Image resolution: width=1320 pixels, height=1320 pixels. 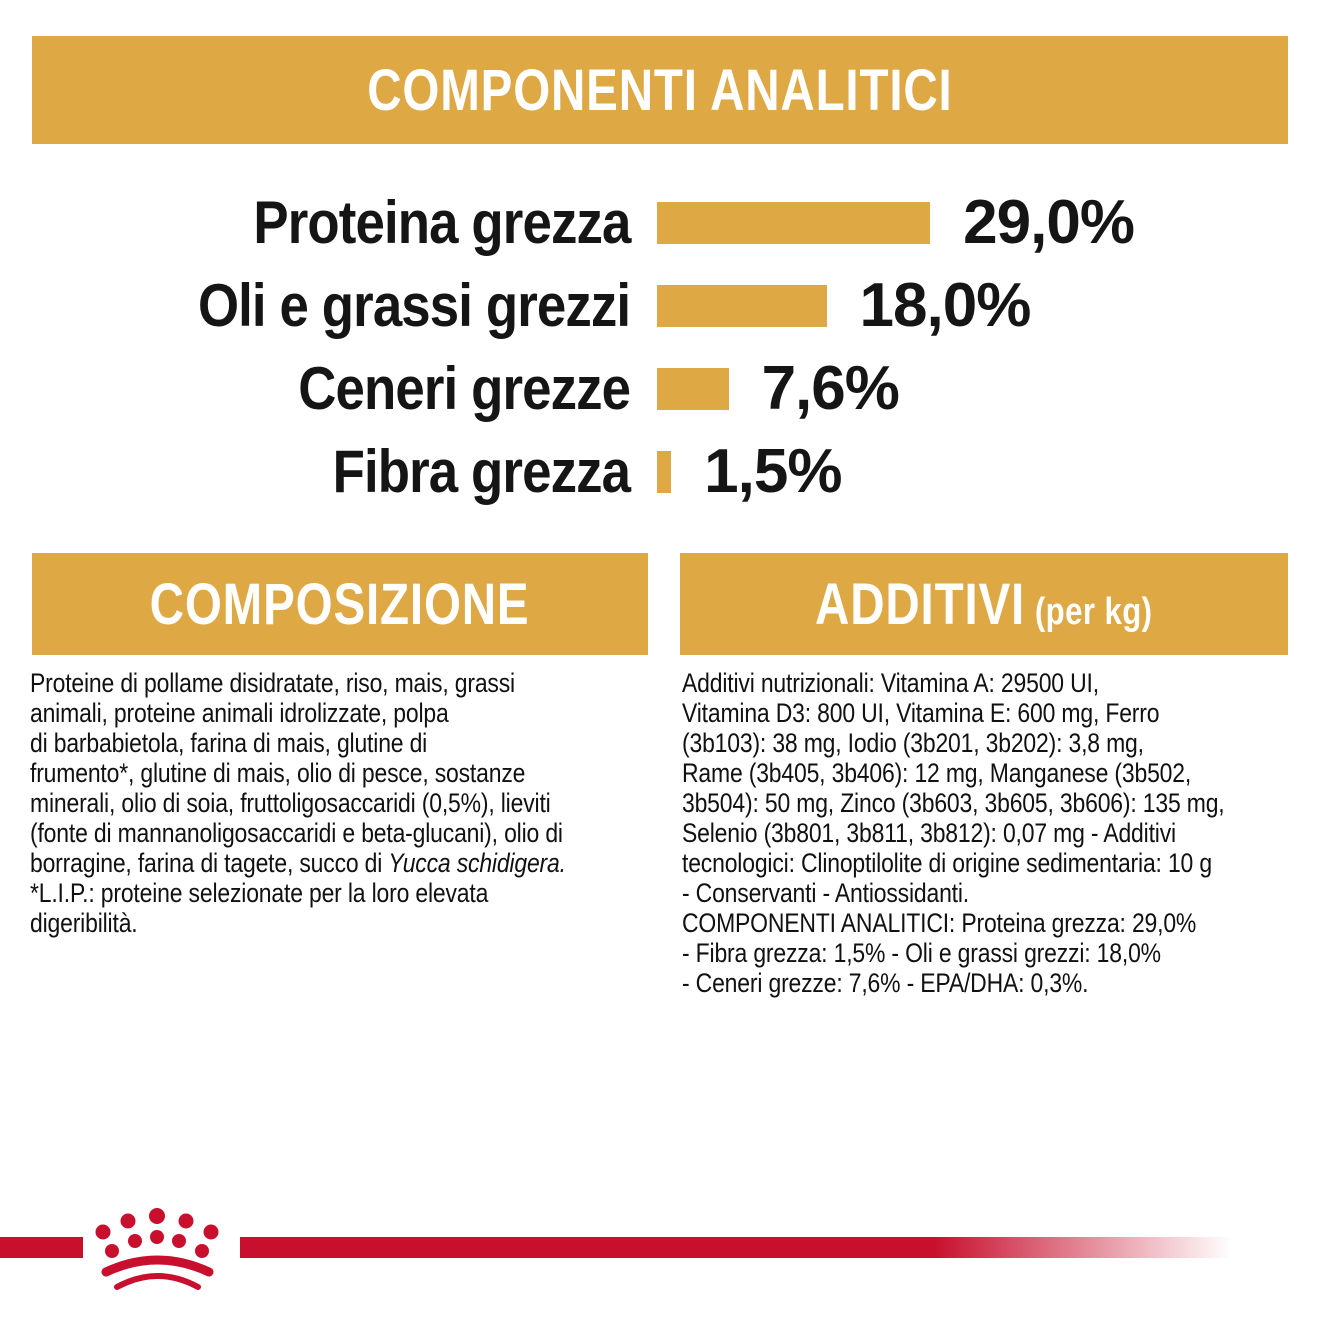 I want to click on chart-value: 18,0%, so click(x=945, y=305).